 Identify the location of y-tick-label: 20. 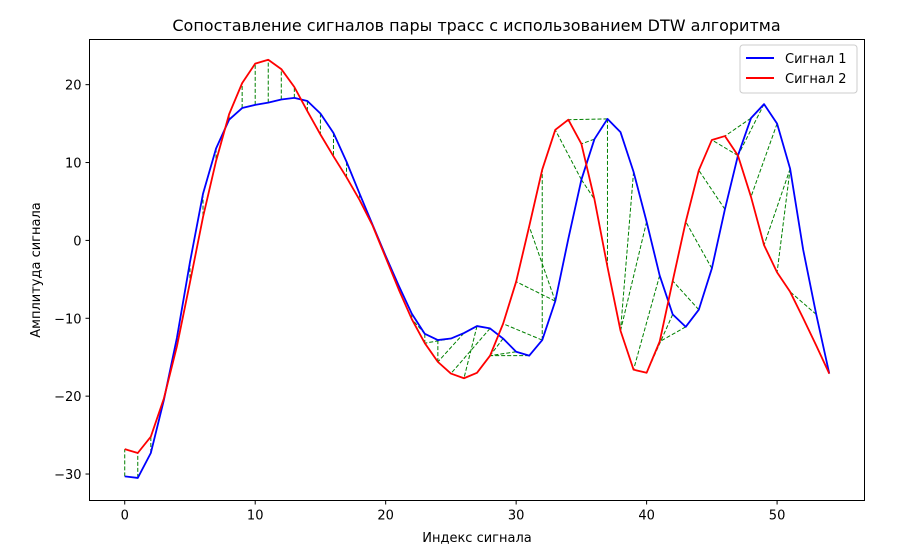
(73, 86).